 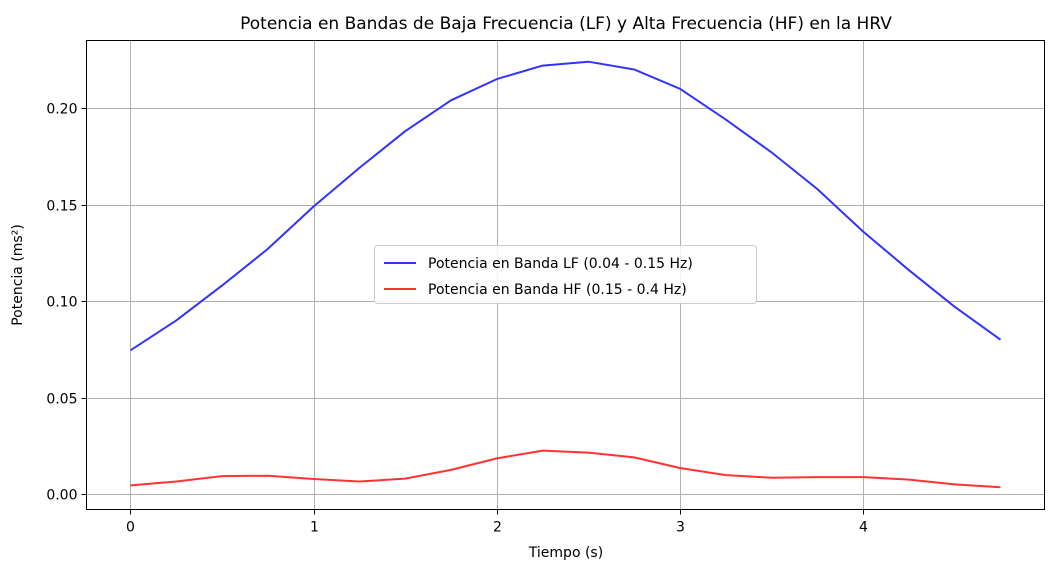 I want to click on x-tick-label: 3, so click(x=680, y=528).